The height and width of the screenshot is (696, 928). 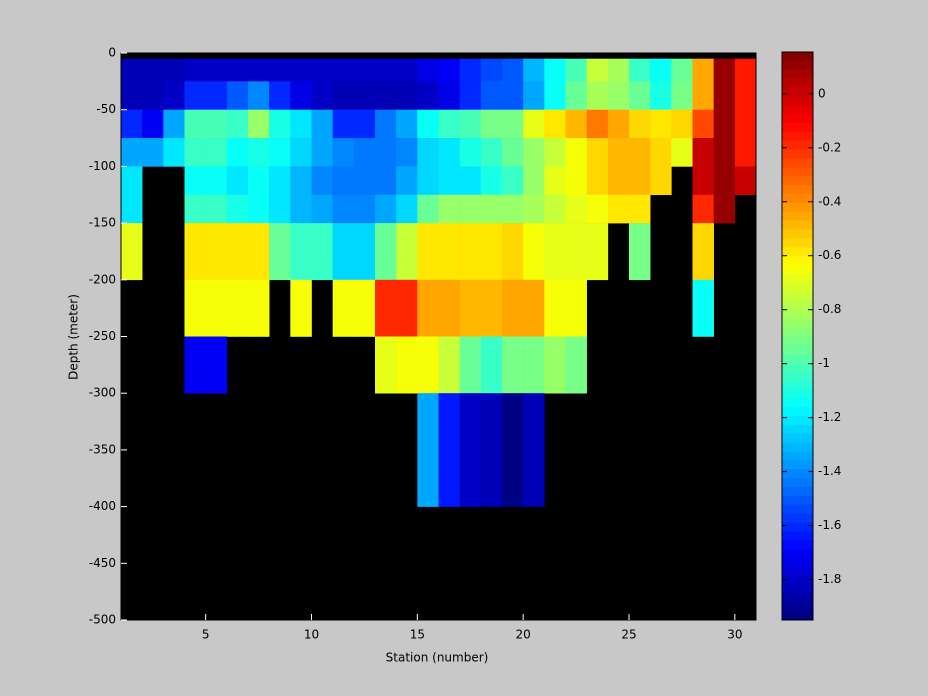 I want to click on y-tick-label: -50, so click(x=106, y=109).